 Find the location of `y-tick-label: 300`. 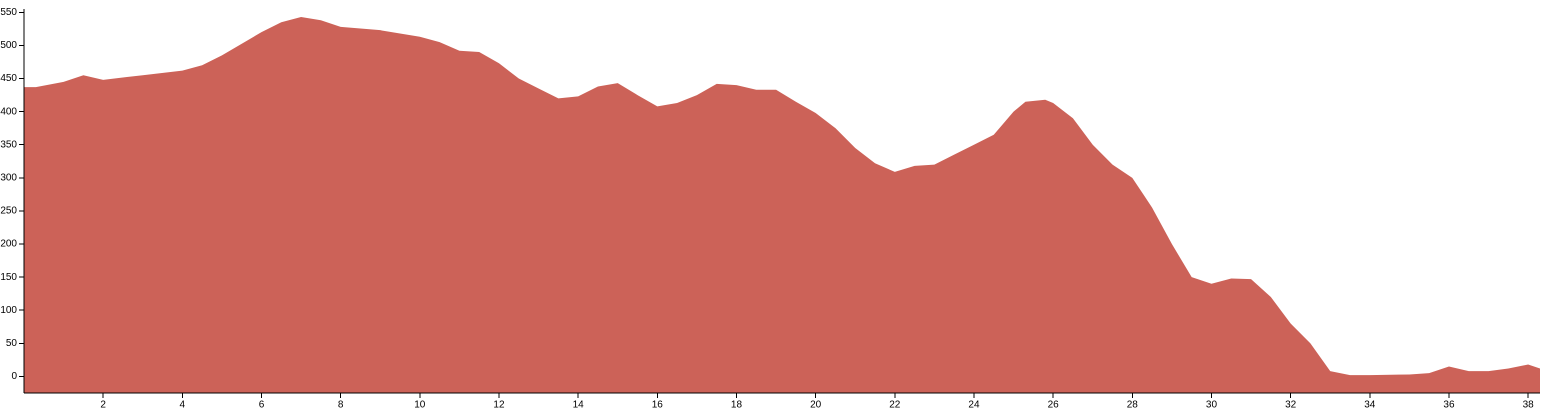

y-tick-label: 300 is located at coordinates (8, 177).